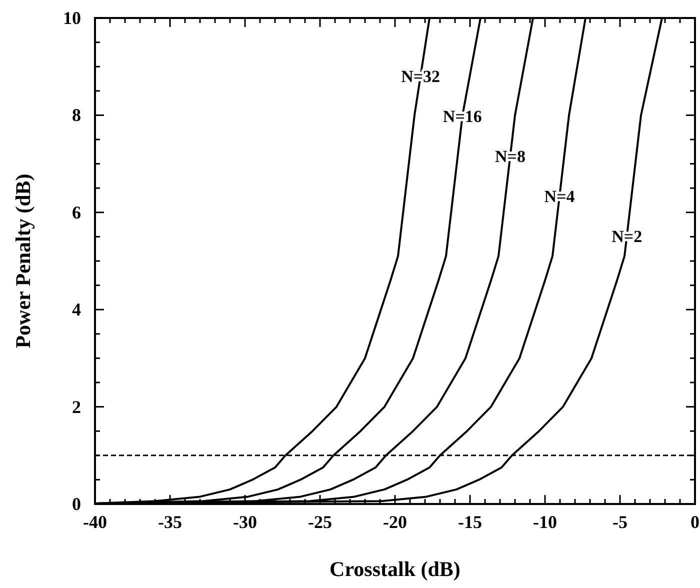 This screenshot has height=588, width=700. What do you see at coordinates (76, 212) in the screenshot?
I see `y-tick-label: 6` at bounding box center [76, 212].